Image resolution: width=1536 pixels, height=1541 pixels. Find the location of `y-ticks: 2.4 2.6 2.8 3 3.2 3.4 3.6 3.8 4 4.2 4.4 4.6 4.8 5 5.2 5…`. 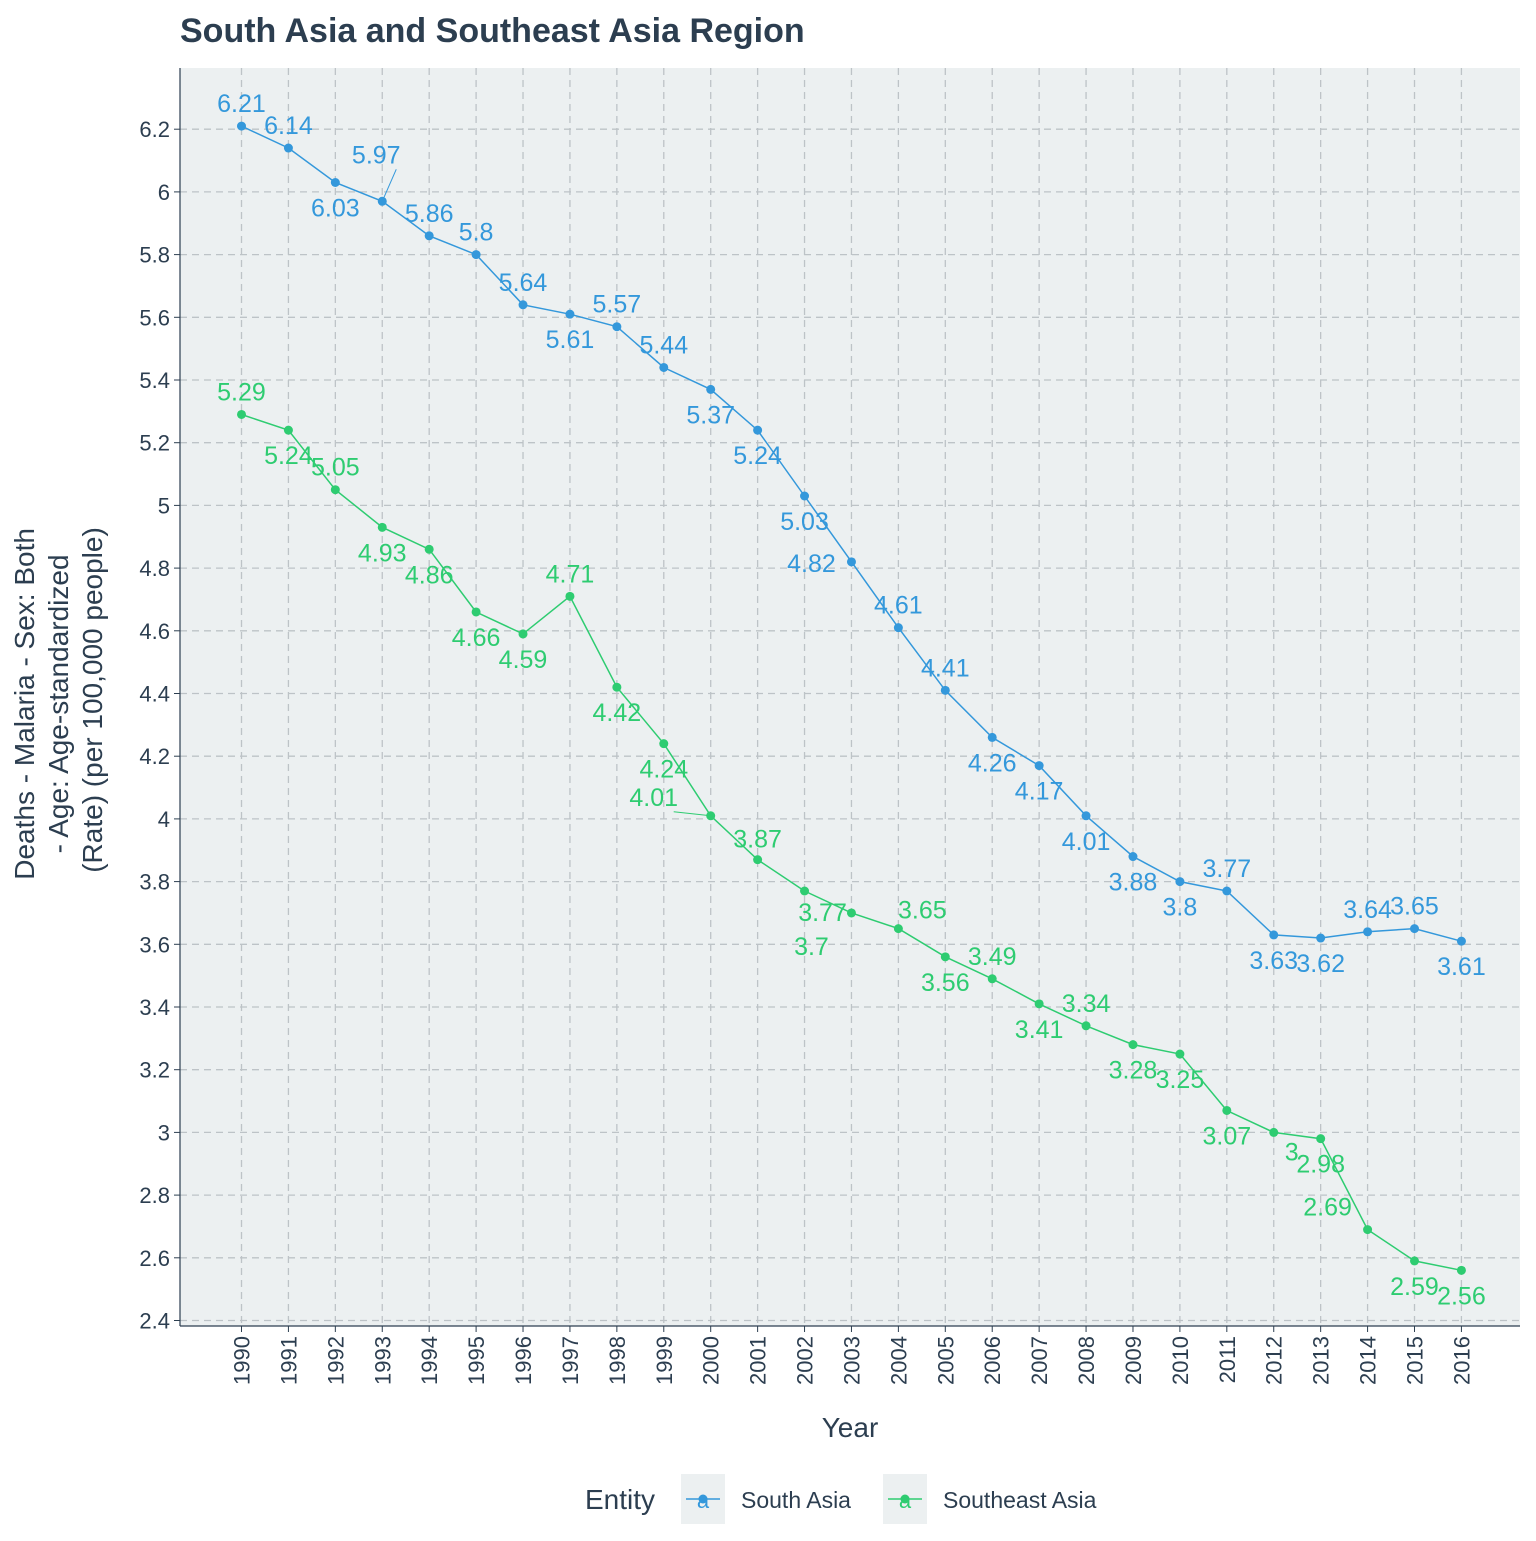

y-ticks: 2.4 2.6 2.8 3 3.2 3.4 3.6 3.8 4 4.2 4.4 4.6 4.8 5 5.2 5… is located at coordinates (159, 725).